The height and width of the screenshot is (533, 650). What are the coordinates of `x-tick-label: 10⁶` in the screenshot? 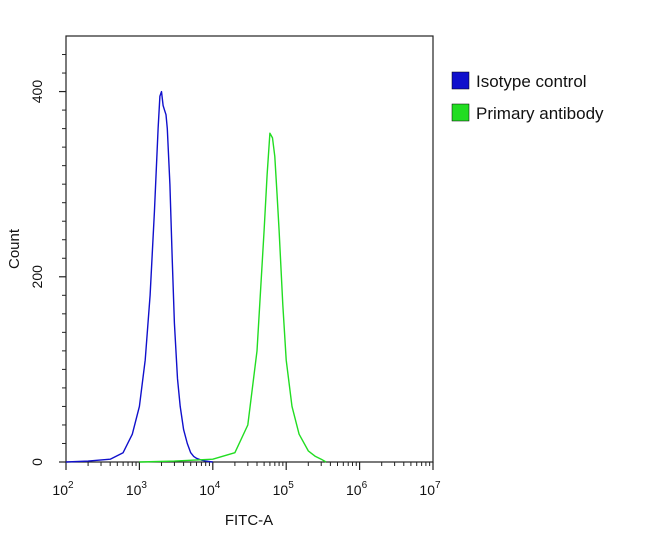 It's located at (357, 489).